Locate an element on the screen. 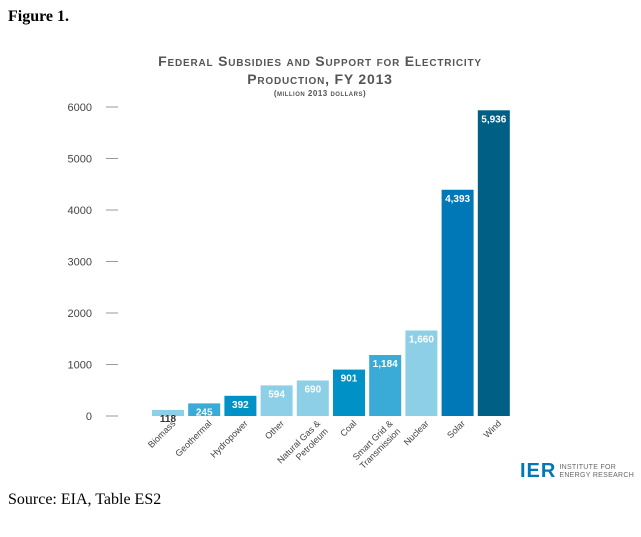 This screenshot has height=537, width=641. bar-value-label: 594 is located at coordinates (276, 394).